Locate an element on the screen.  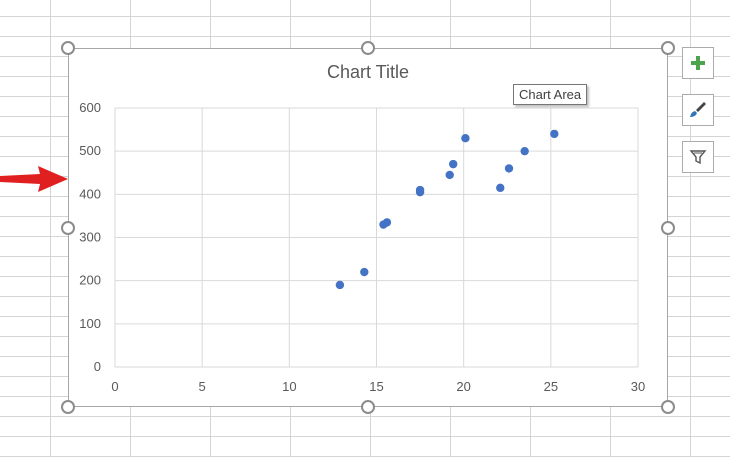
resize-handle-bottom-center is located at coordinates (368, 407).